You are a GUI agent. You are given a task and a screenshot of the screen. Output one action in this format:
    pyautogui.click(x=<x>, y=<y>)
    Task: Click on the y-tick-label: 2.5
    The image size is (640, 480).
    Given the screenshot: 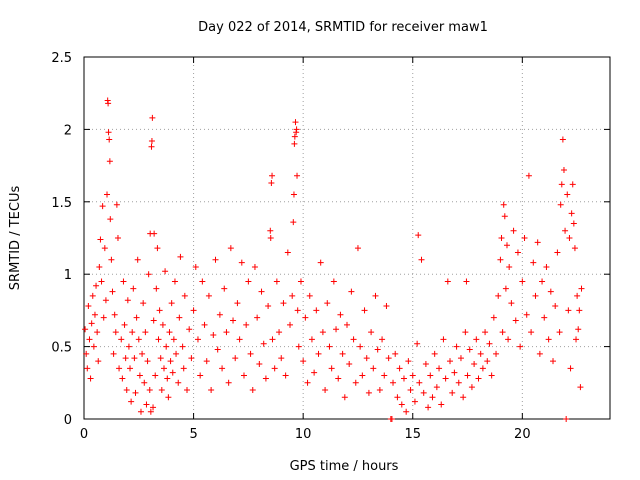 What is the action you would take?
    pyautogui.click(x=61, y=58)
    